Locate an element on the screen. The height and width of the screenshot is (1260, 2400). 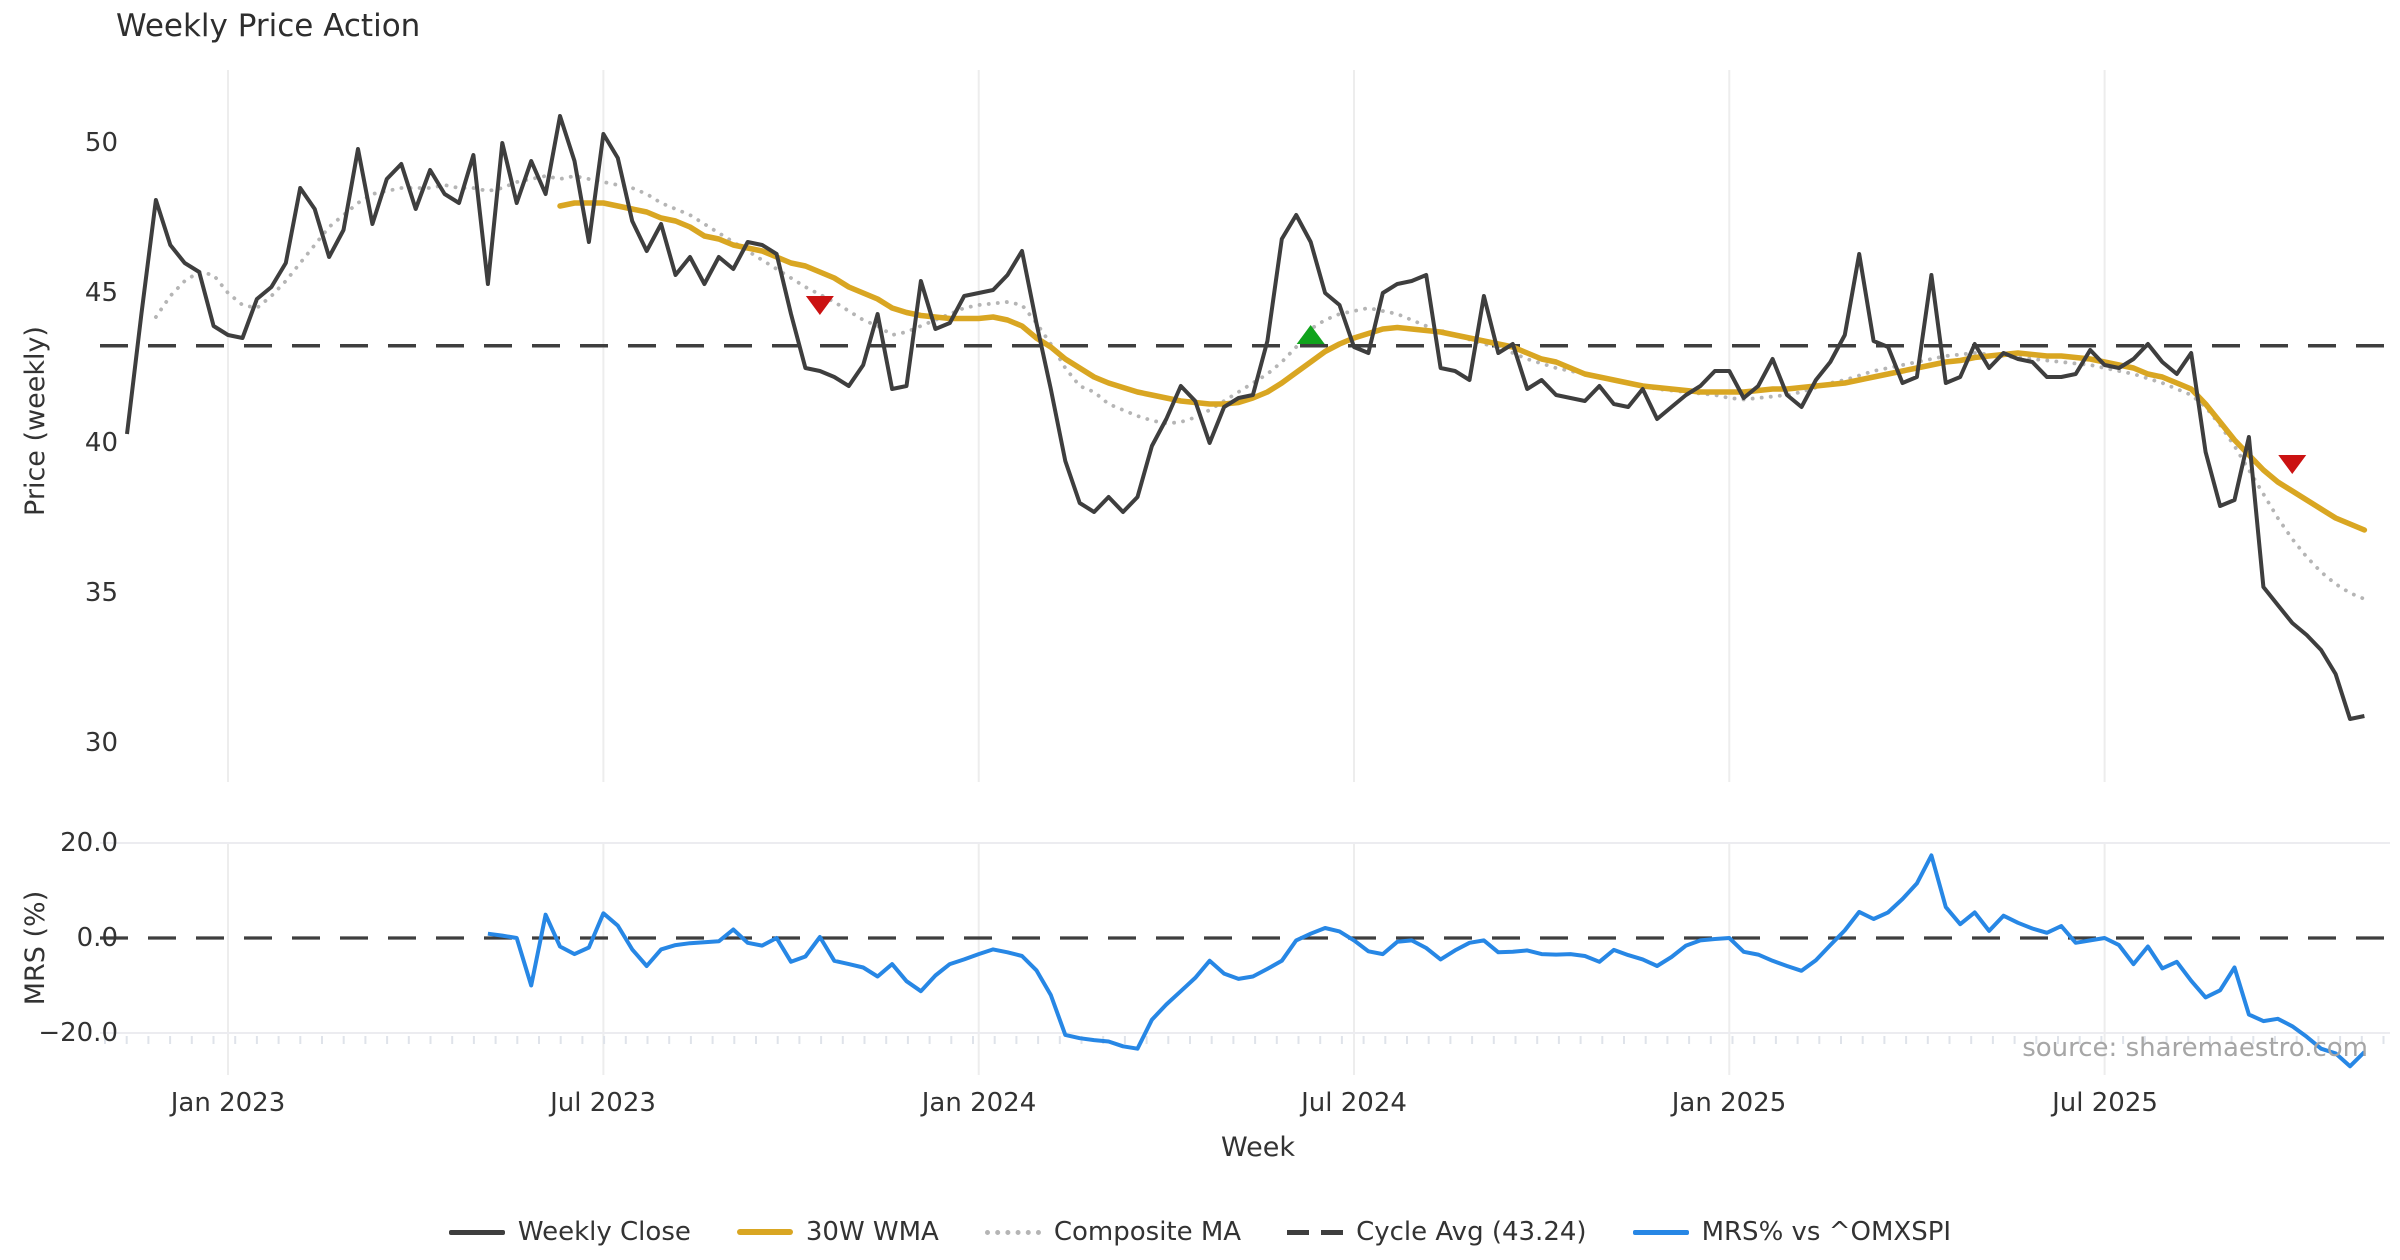
chart-title: Weekly Price Action is located at coordinates (268, 26).